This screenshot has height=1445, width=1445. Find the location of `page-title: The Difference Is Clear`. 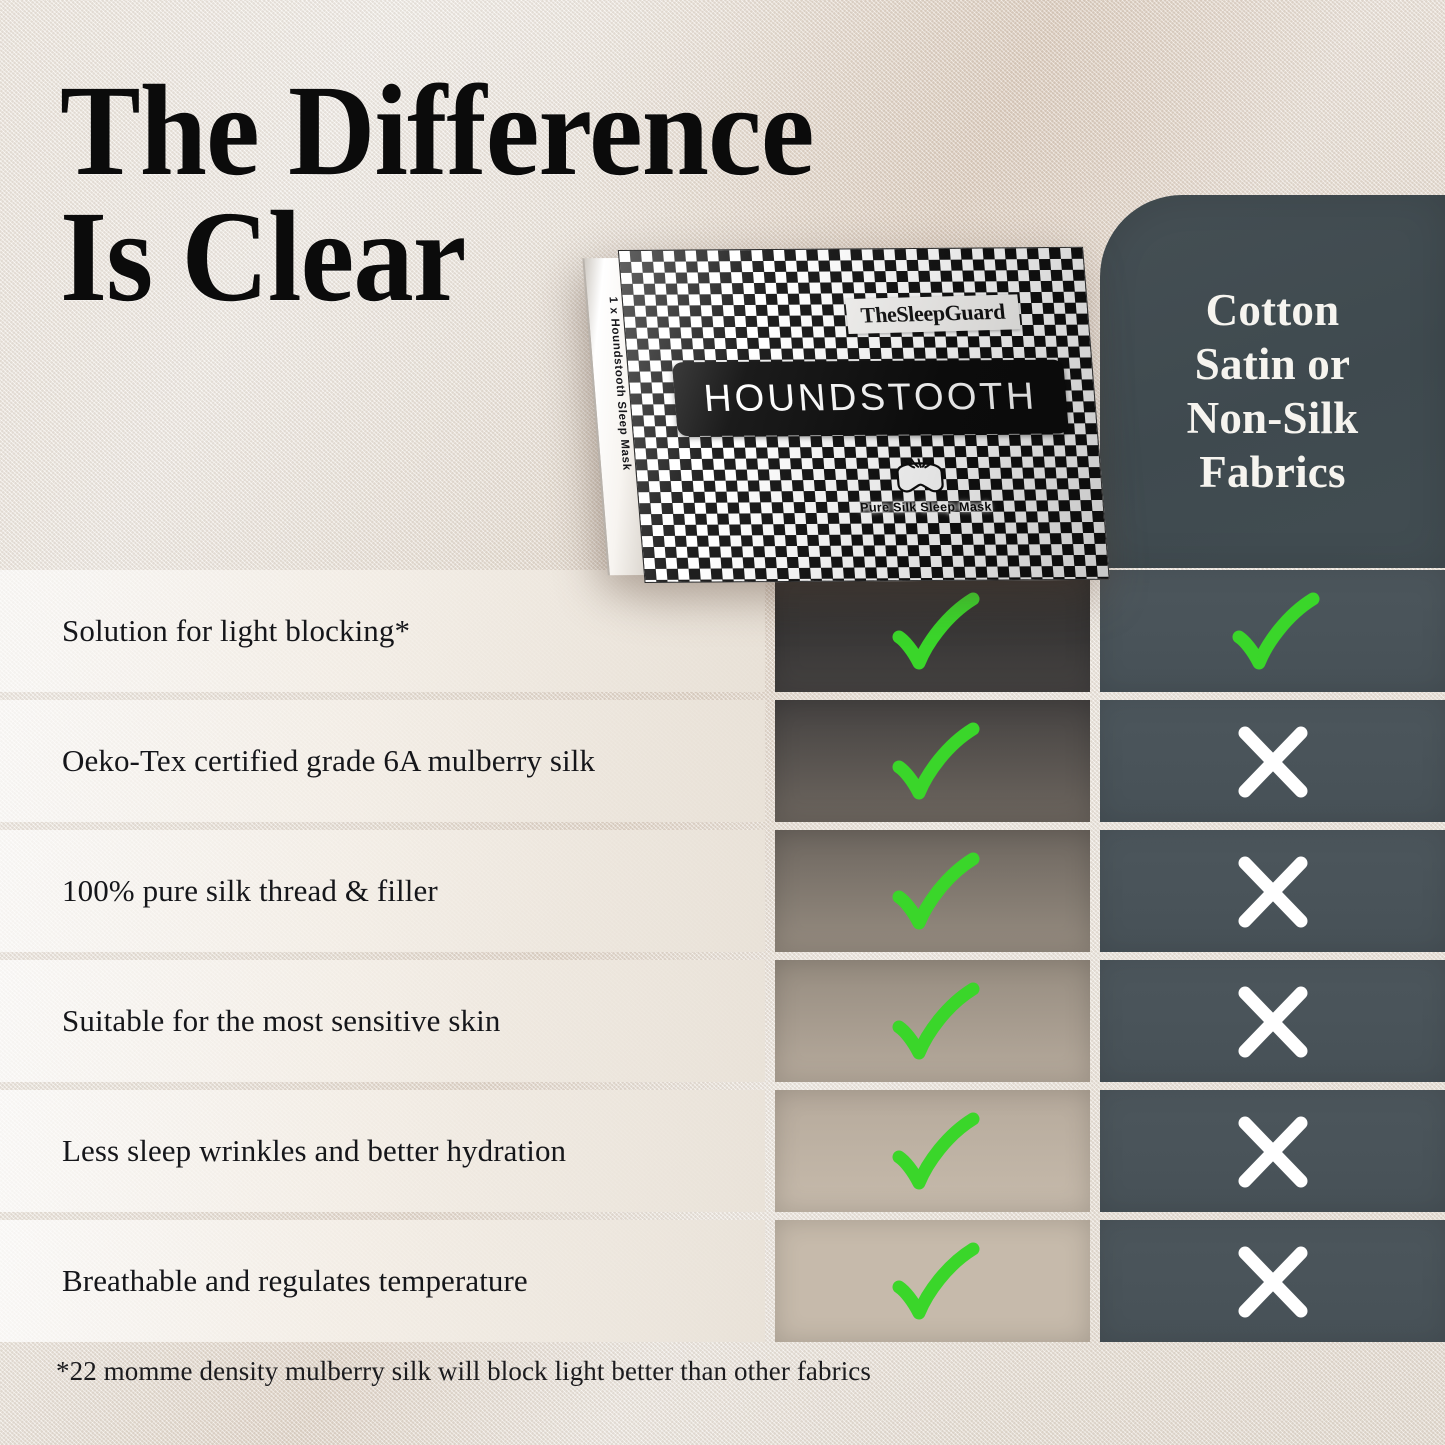

page-title: The Difference Is Clear is located at coordinates (437, 198).